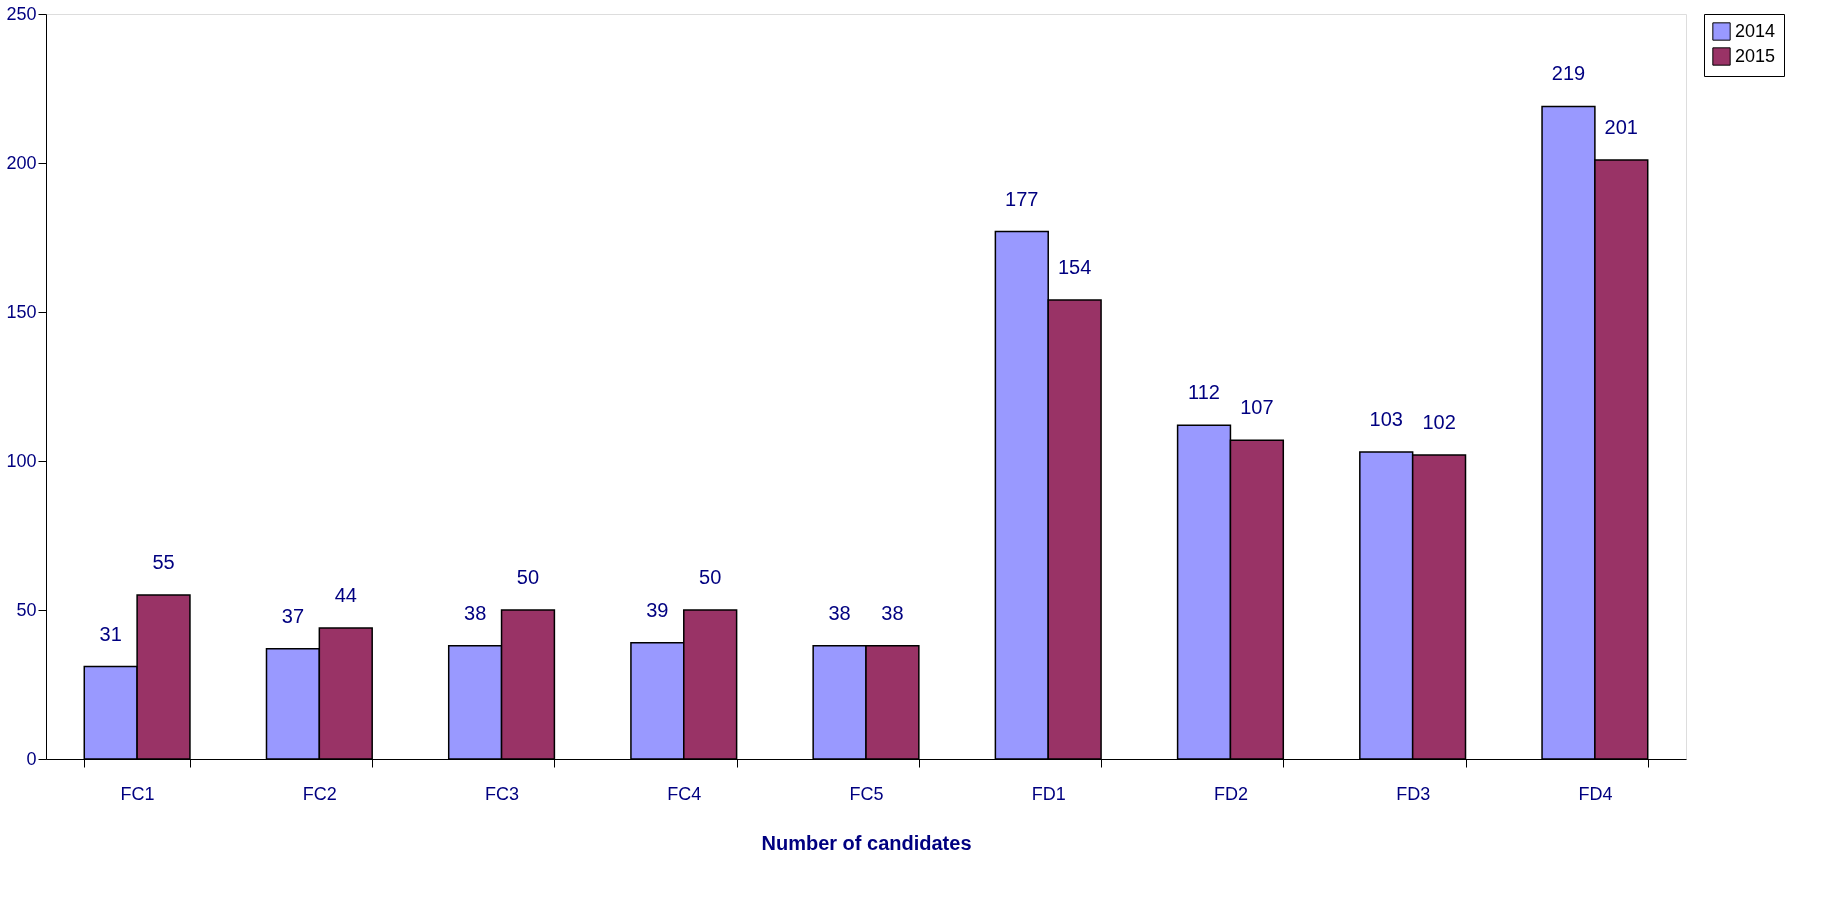  I want to click on data-label: 37, so click(293, 615).